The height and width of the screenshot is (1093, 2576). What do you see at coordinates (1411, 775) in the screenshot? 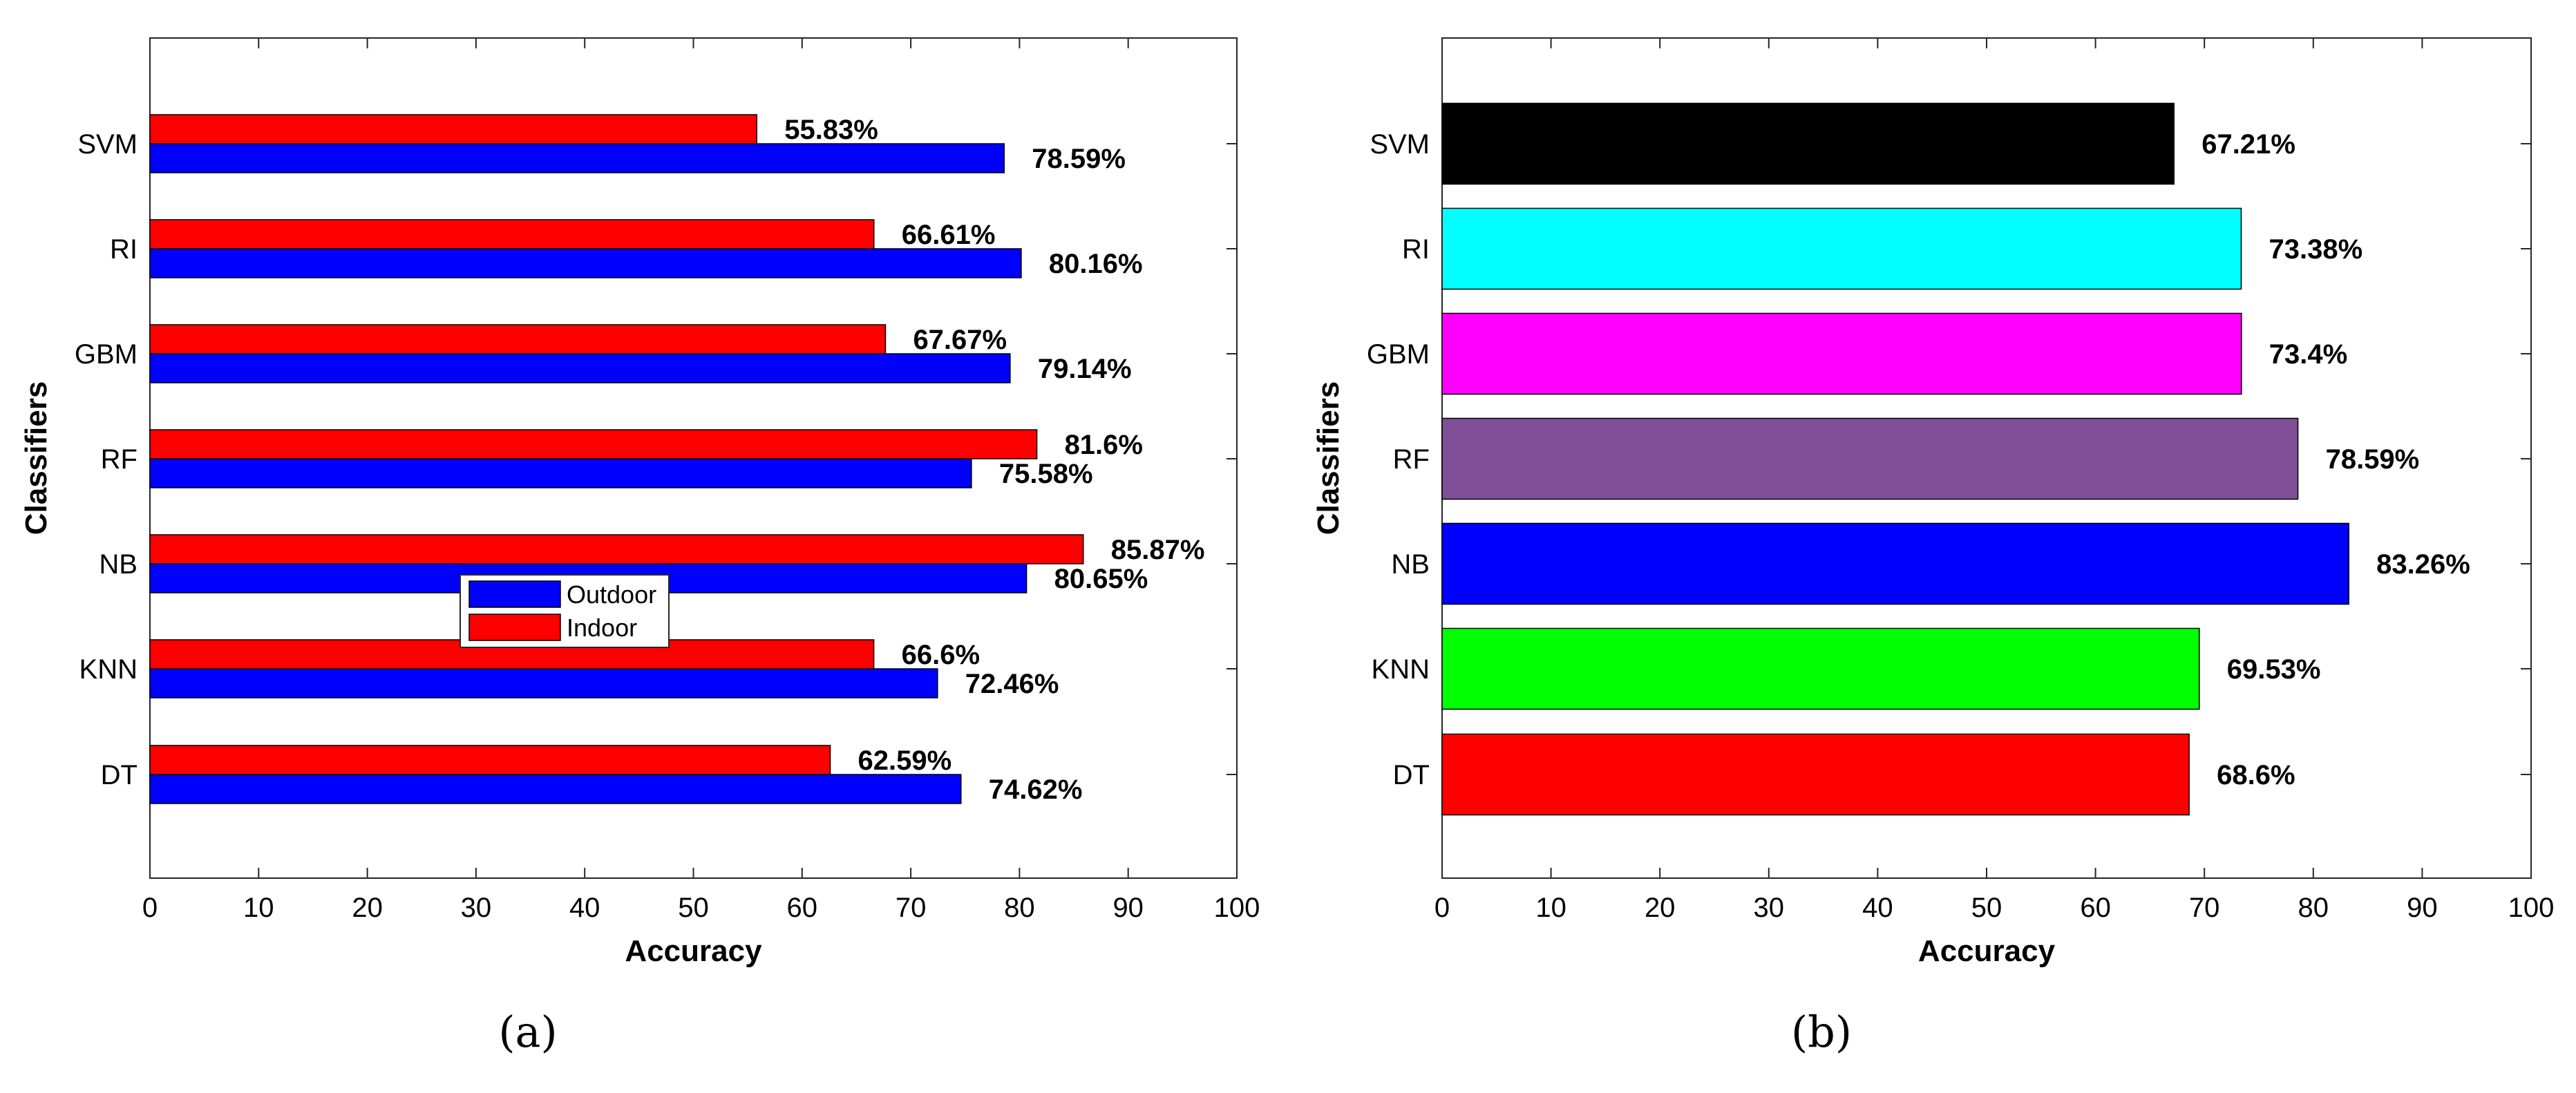
I see `b-y-tick-label: DT` at bounding box center [1411, 775].